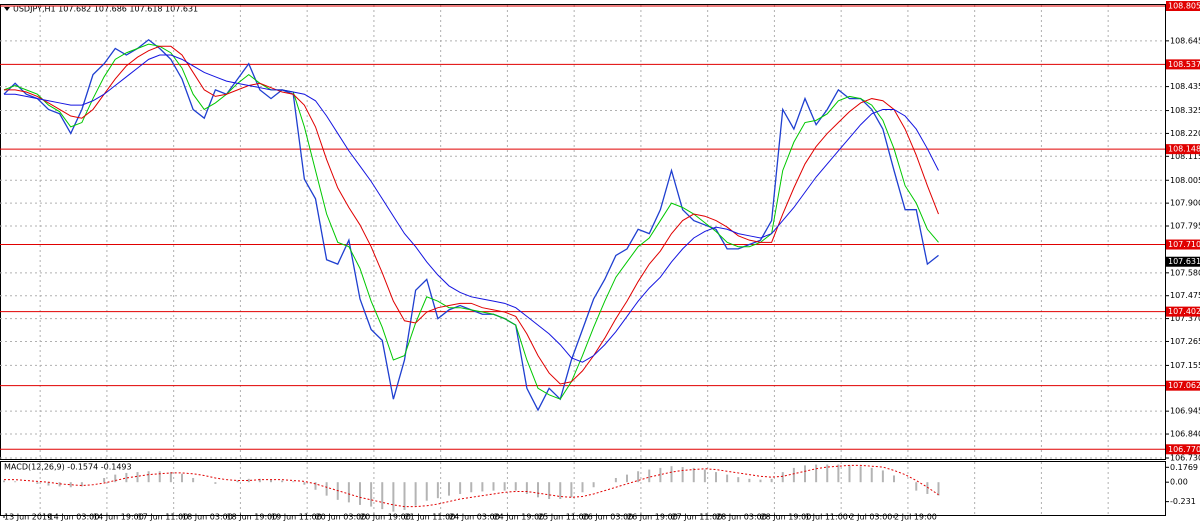  I want to click on x-tick-label: 13 Jun 2019, so click(28, 517).